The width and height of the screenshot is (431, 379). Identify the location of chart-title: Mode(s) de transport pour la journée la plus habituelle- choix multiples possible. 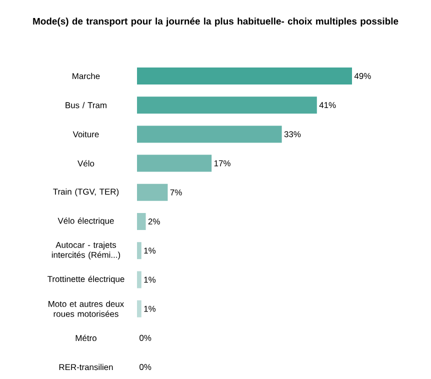
(215, 22).